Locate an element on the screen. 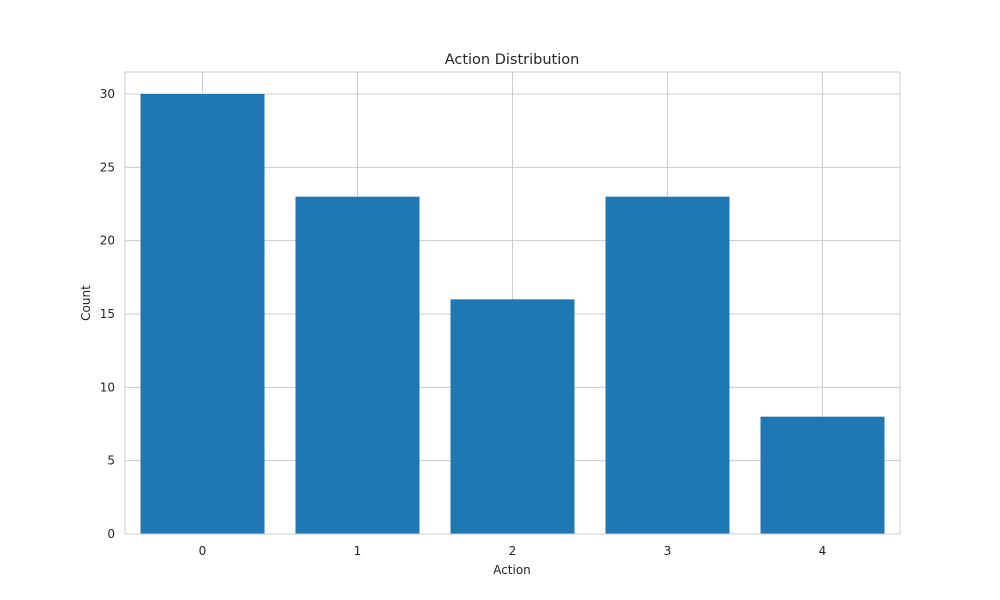 The width and height of the screenshot is (1000, 600). x-tick-label: 1 is located at coordinates (358, 551).